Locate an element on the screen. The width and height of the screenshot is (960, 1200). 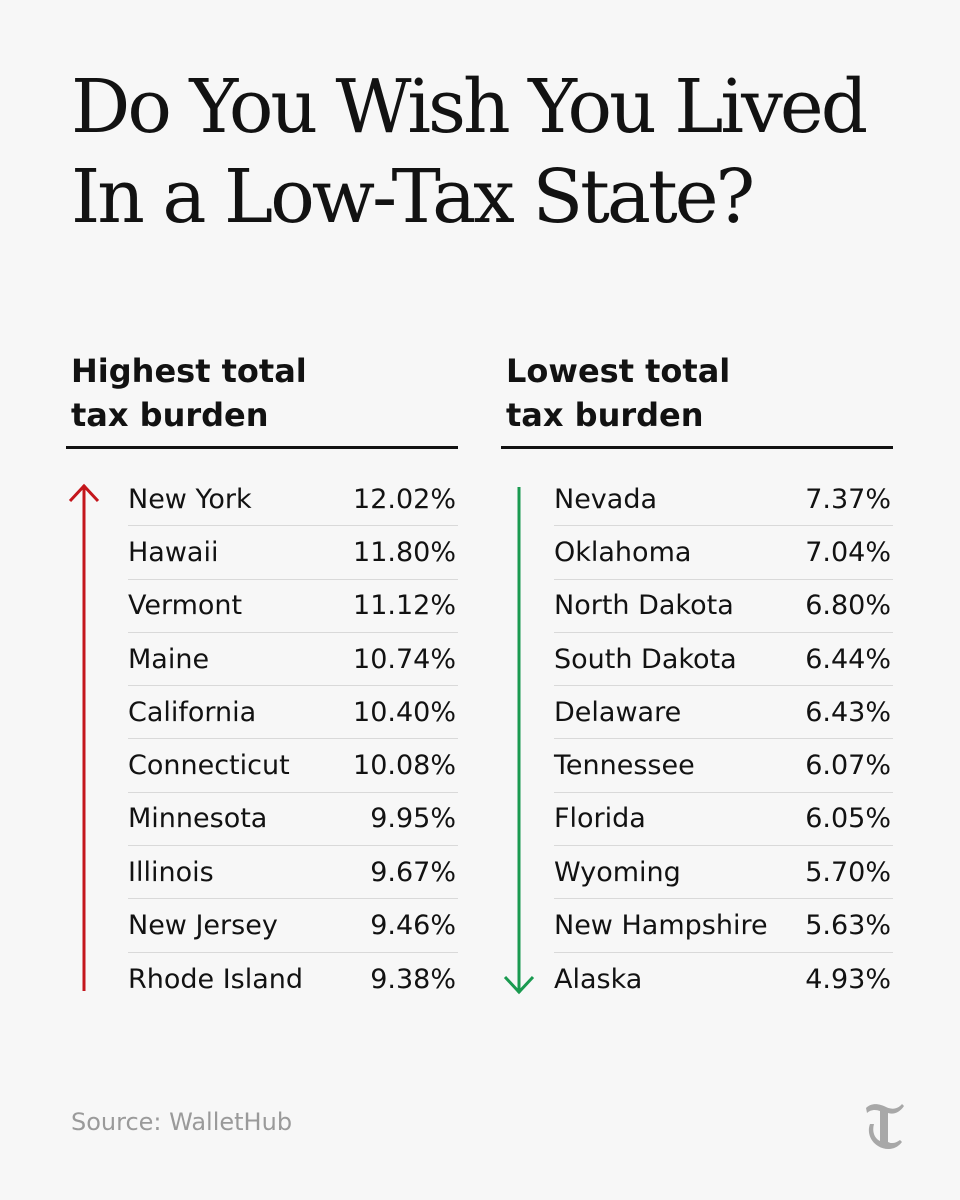
up-arrow-icon is located at coordinates (84, 737).